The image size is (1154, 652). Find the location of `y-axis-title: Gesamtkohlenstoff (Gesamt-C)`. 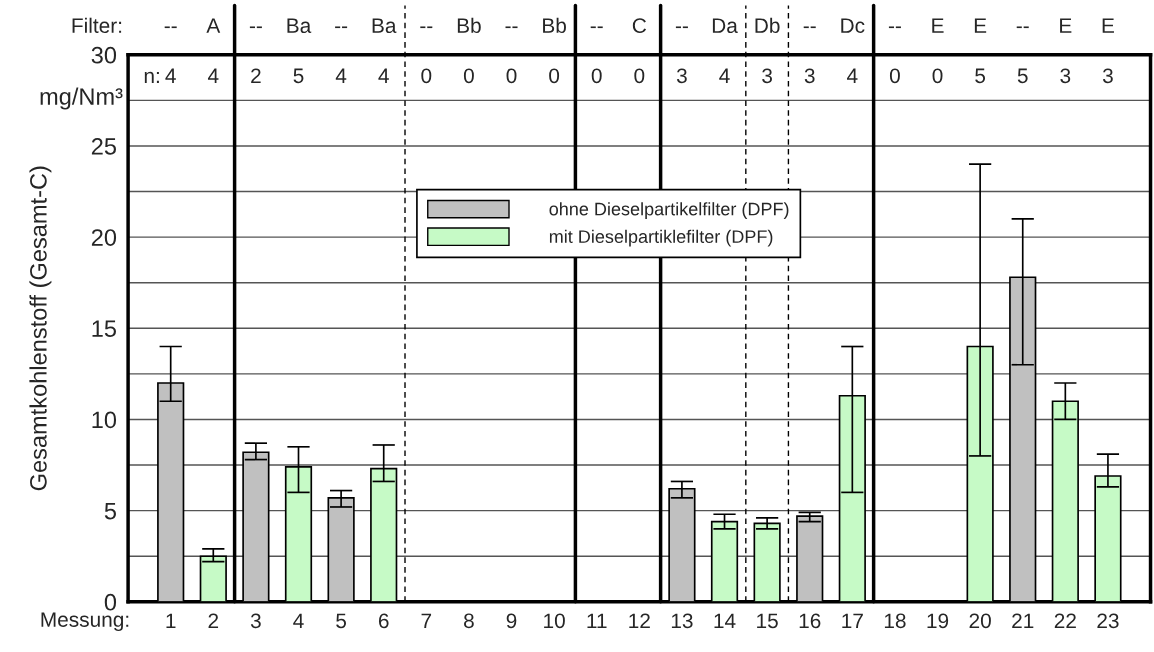

y-axis-title: Gesamtkohlenstoff (Gesamt-C) is located at coordinates (40, 328).